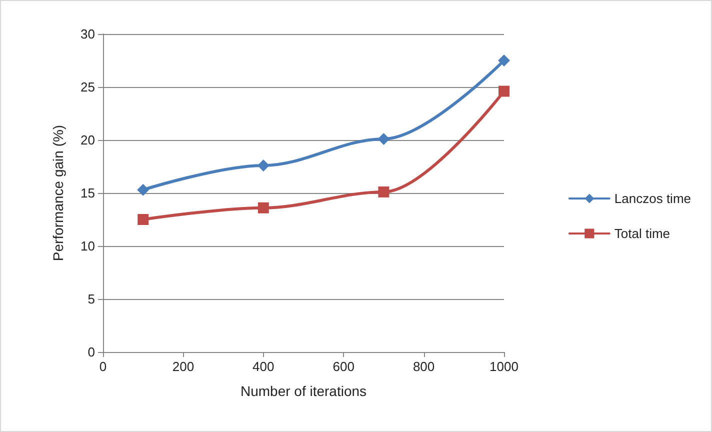 This screenshot has width=712, height=432. I want to click on x-tick-label: 200, so click(183, 366).